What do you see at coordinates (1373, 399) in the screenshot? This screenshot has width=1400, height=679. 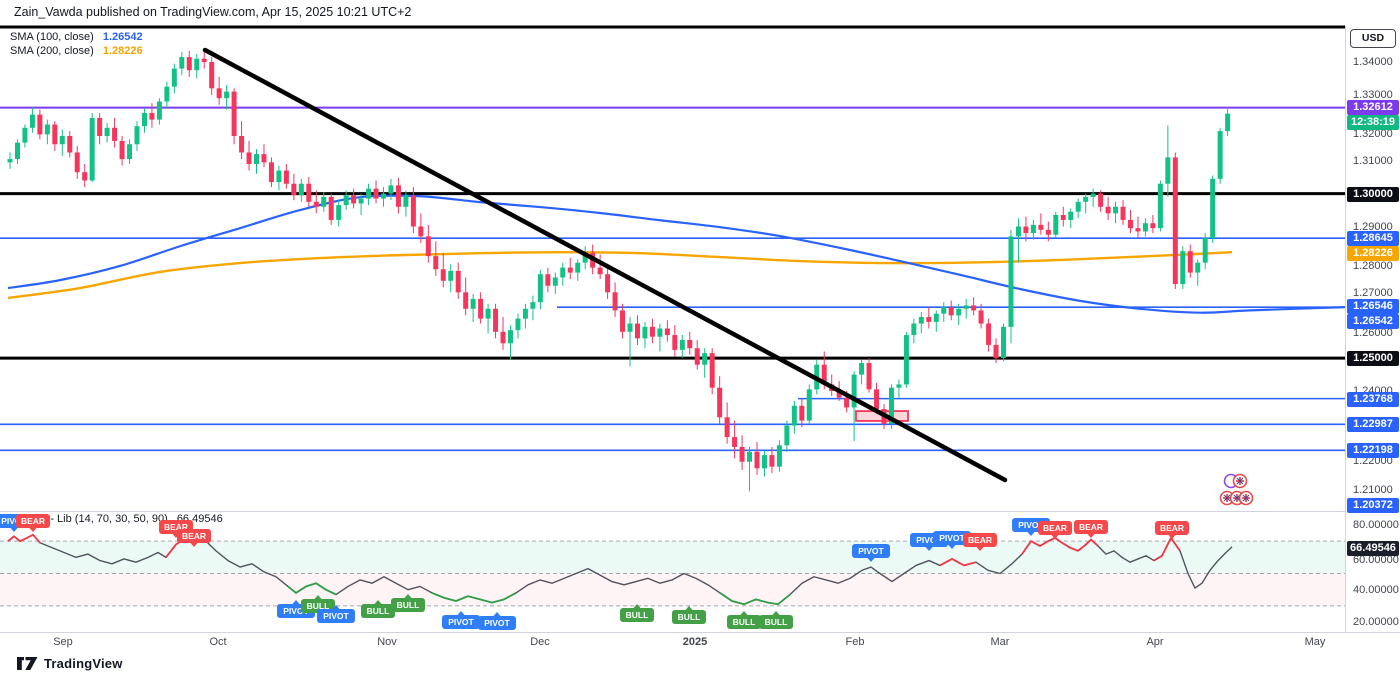 I see `price-level-badge: 1.23768` at bounding box center [1373, 399].